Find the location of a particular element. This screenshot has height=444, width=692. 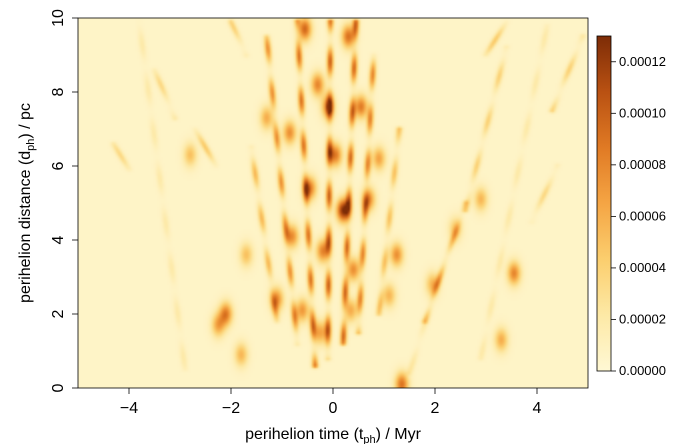

colorbar-tick-label: 0.00004 is located at coordinates (642, 267).